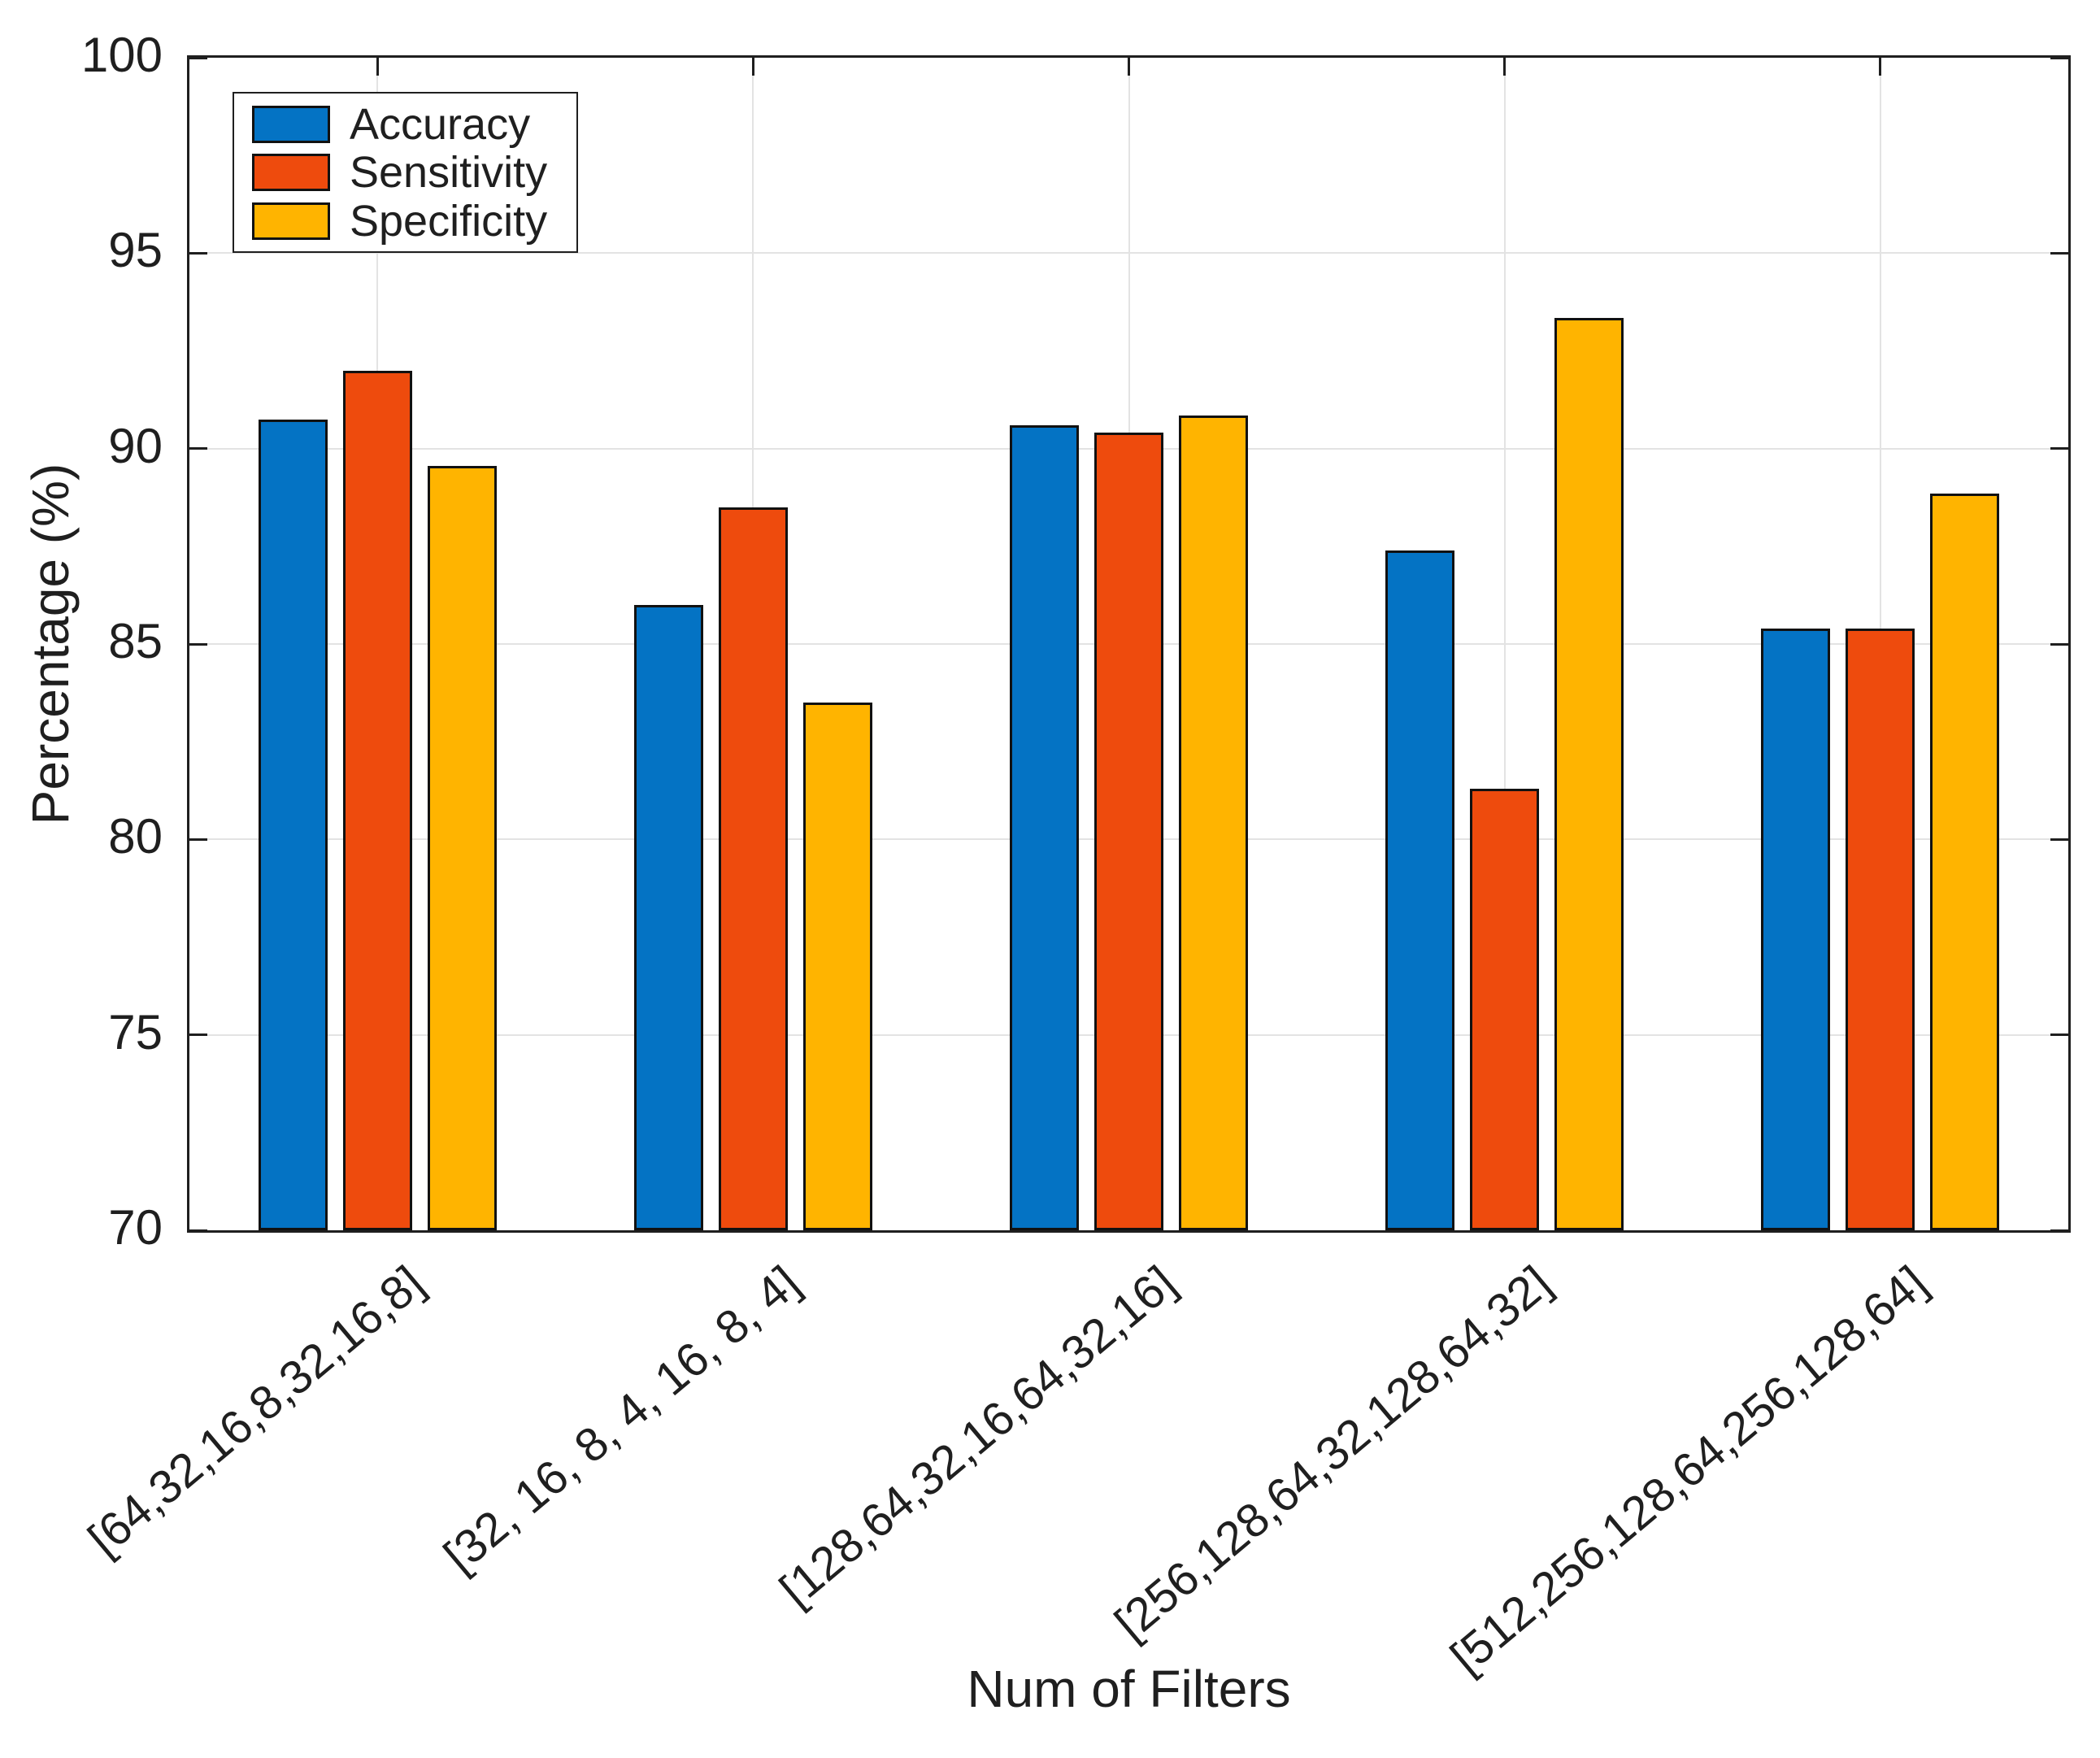 The image size is (2100, 1758). Describe the element at coordinates (135, 446) in the screenshot. I see `y-tick-label: 90` at that location.